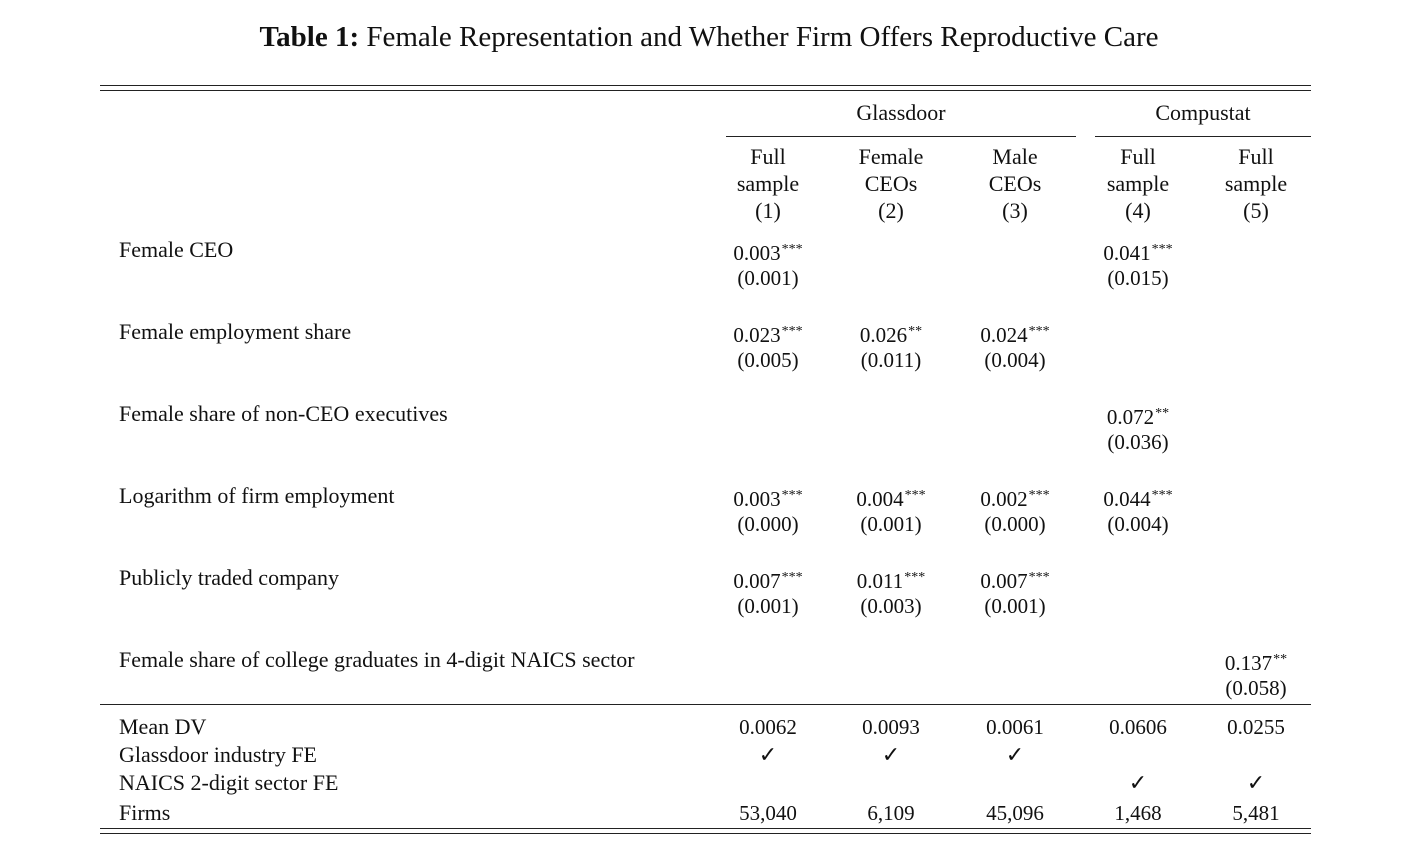 Image resolution: width=1418 pixels, height=850 pixels. What do you see at coordinates (163, 726) in the screenshot?
I see `stat-label-mean-dv: Mean DV` at bounding box center [163, 726].